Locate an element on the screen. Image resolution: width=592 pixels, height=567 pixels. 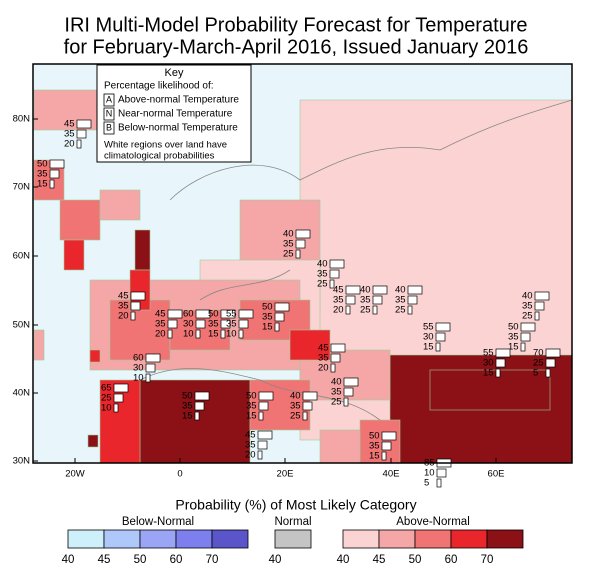
lat-label: 40N is located at coordinates (22, 393).